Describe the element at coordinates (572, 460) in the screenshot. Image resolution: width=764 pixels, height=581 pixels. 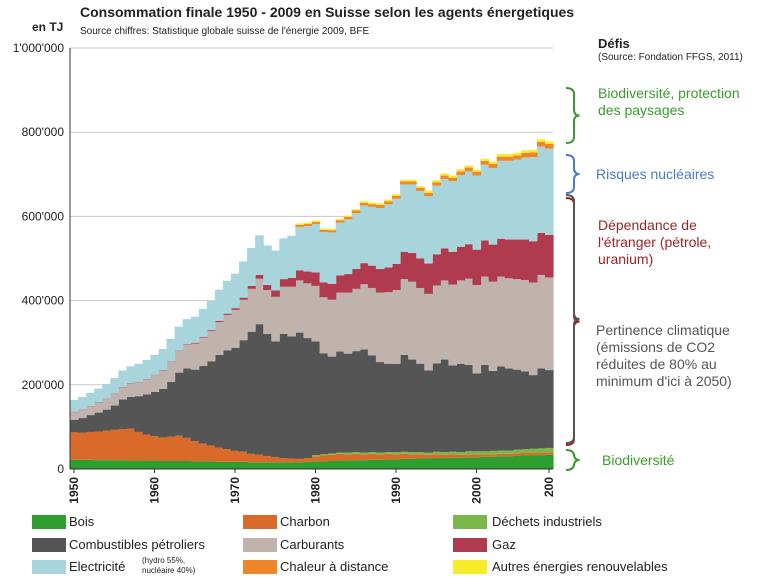
I see `brace-biodiversite` at that location.